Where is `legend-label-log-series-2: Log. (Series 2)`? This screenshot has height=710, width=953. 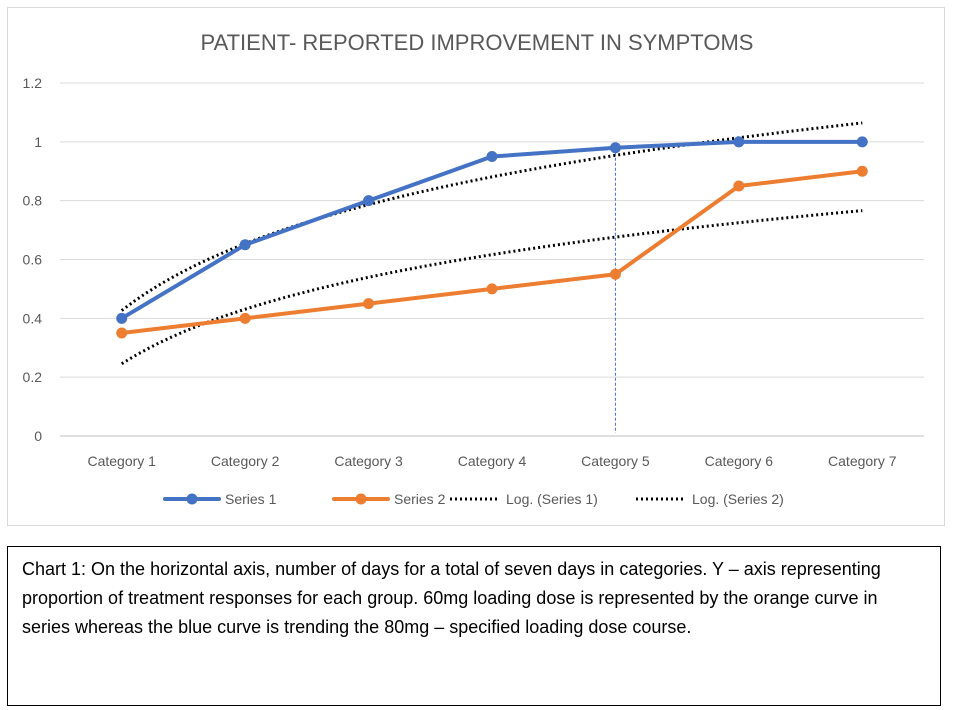 legend-label-log-series-2: Log. (Series 2) is located at coordinates (738, 499).